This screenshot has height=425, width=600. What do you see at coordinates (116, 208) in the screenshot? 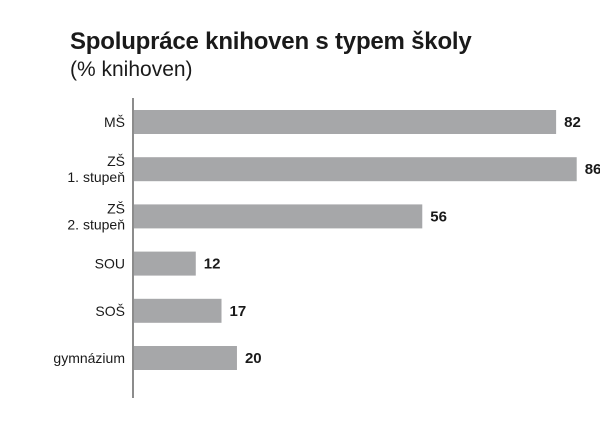
I see `category-label-2-0: ZŠ` at bounding box center [116, 208].